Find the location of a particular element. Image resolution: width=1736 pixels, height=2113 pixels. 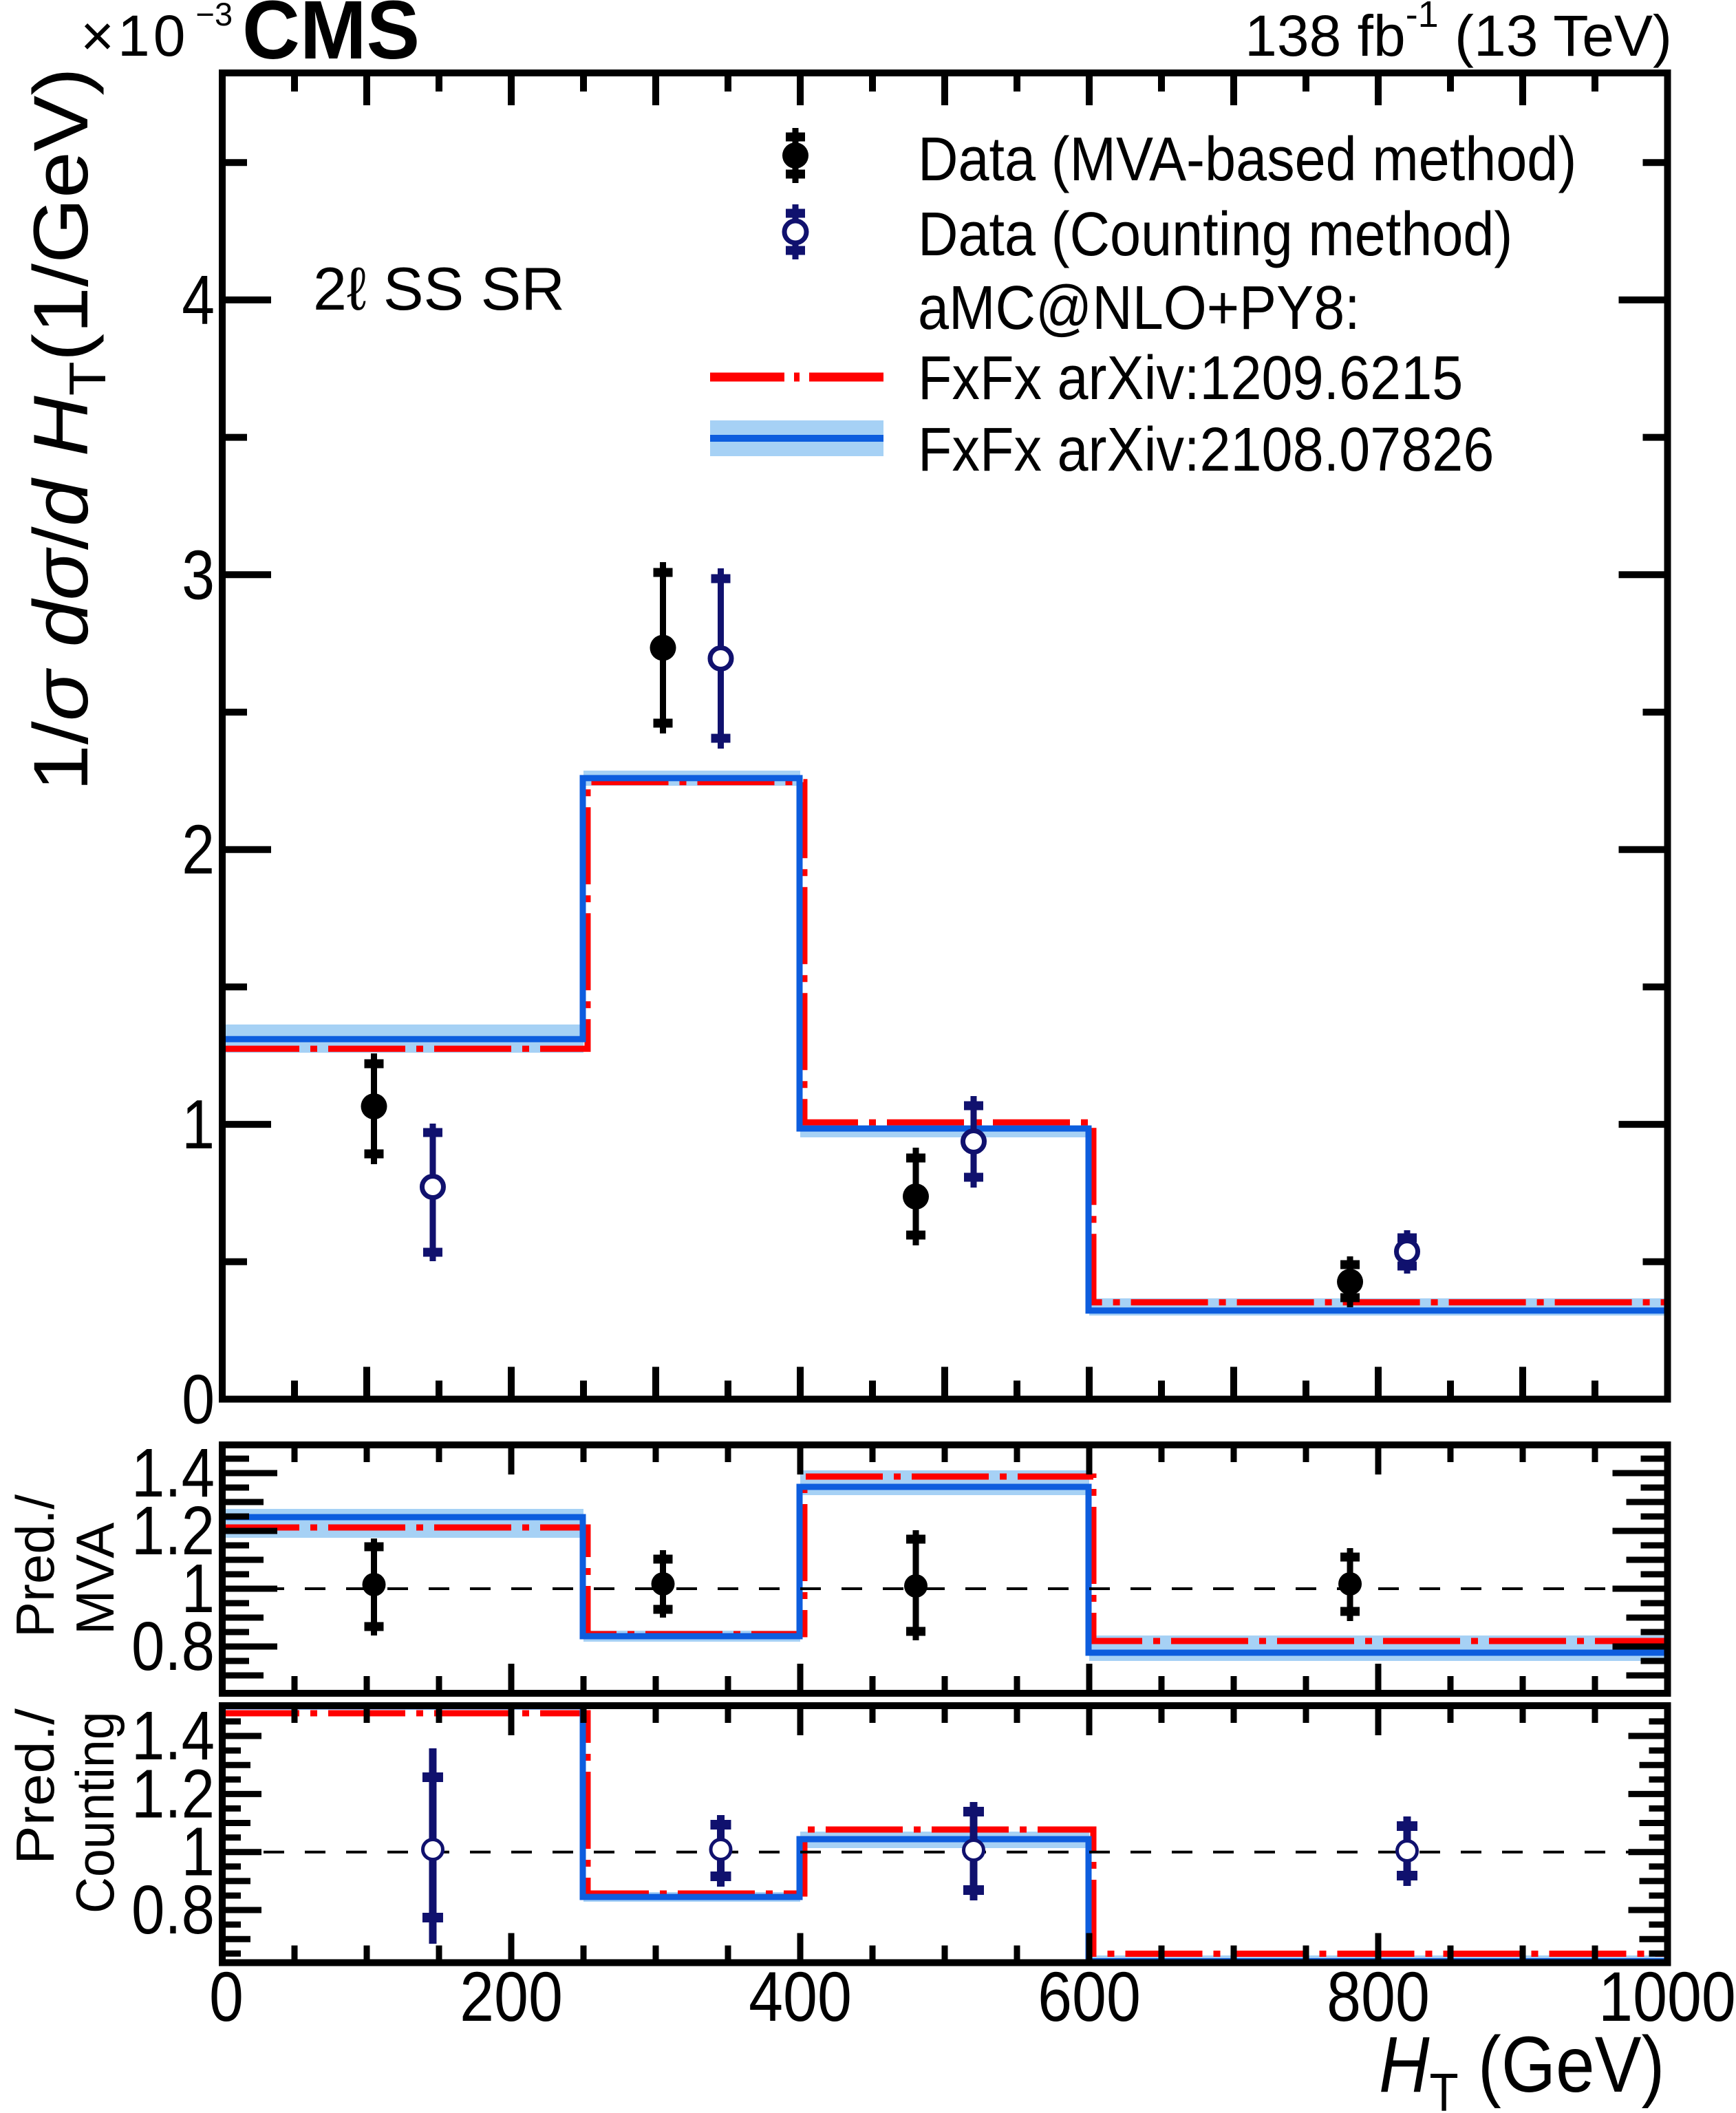

svg-text: FxFx arXiv:1209.6215 is located at coordinates (1190, 378).